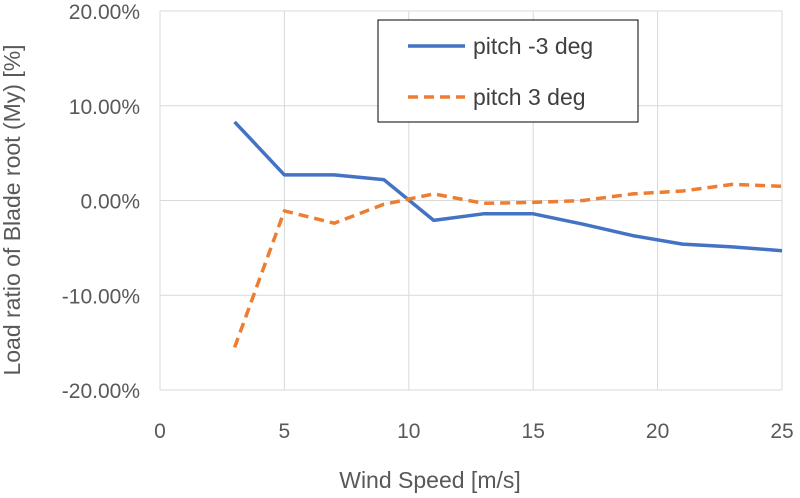 This screenshot has height=498, width=800. What do you see at coordinates (101, 296) in the screenshot?
I see `y-tick-label: -10.00%` at bounding box center [101, 296].